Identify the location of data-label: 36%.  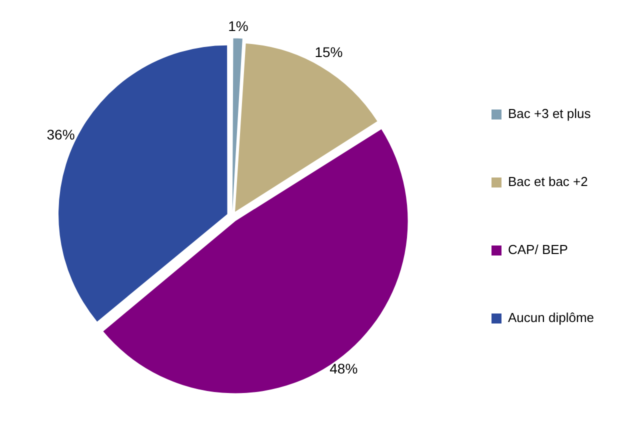
(60, 134).